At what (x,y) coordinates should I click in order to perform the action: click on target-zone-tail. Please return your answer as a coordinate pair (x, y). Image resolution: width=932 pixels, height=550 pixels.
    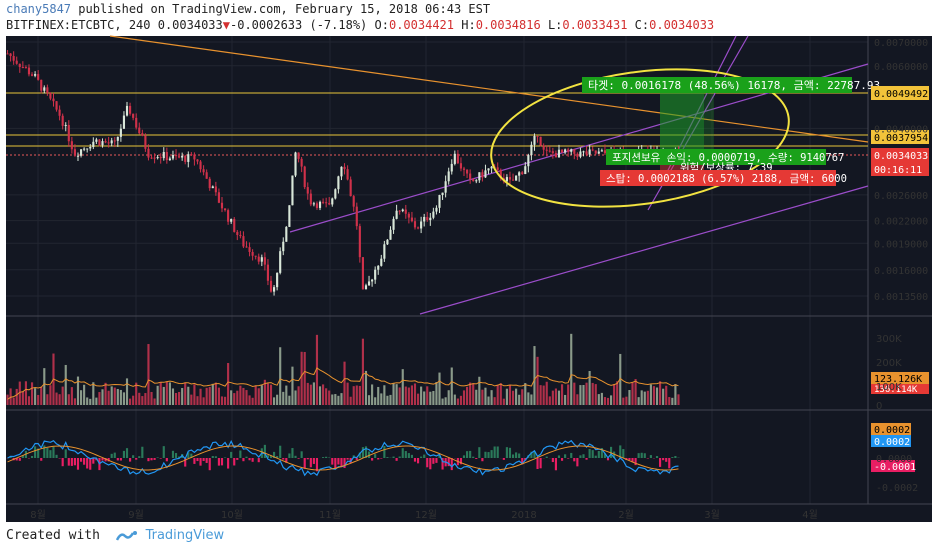
    Looking at the image, I should click on (709, 124).